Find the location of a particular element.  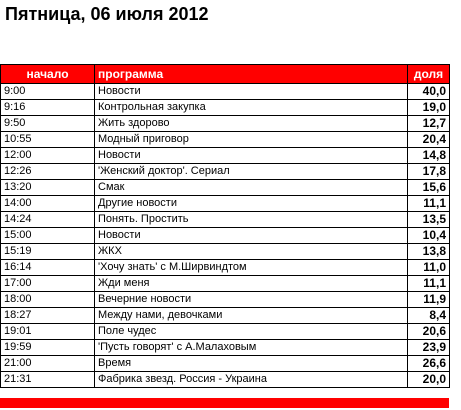

time-cell: 12:26 is located at coordinates (47, 171).